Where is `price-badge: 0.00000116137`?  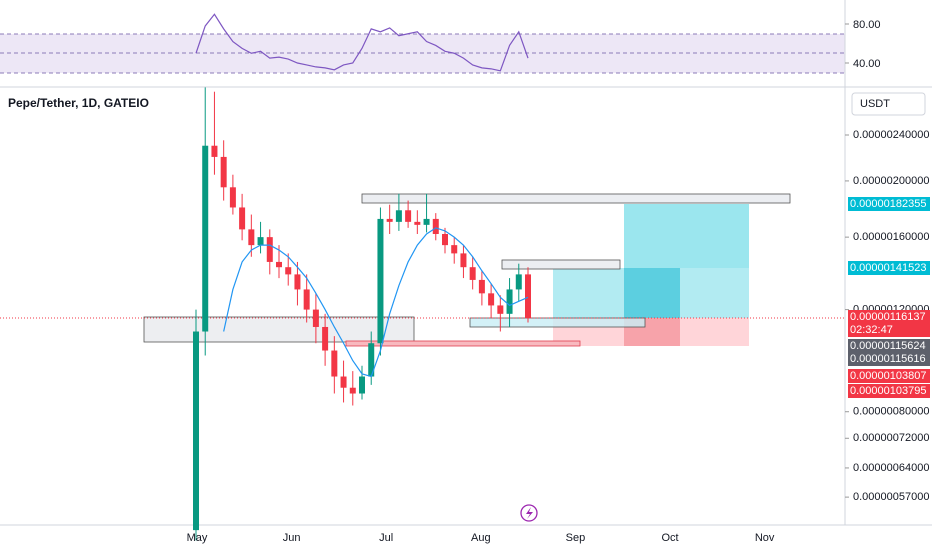 price-badge: 0.00000116137 is located at coordinates (889, 317).